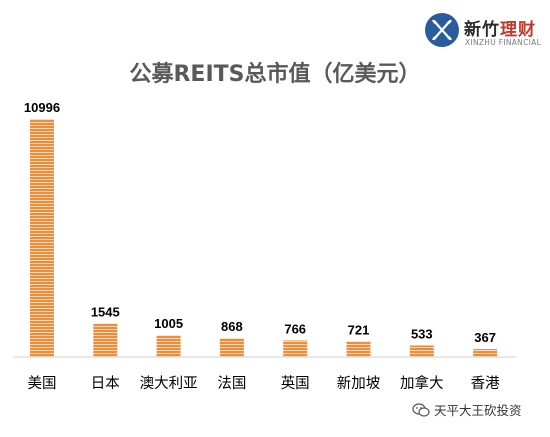  Describe the element at coordinates (295, 383) in the screenshot. I see `category-label-5: 英国` at that location.